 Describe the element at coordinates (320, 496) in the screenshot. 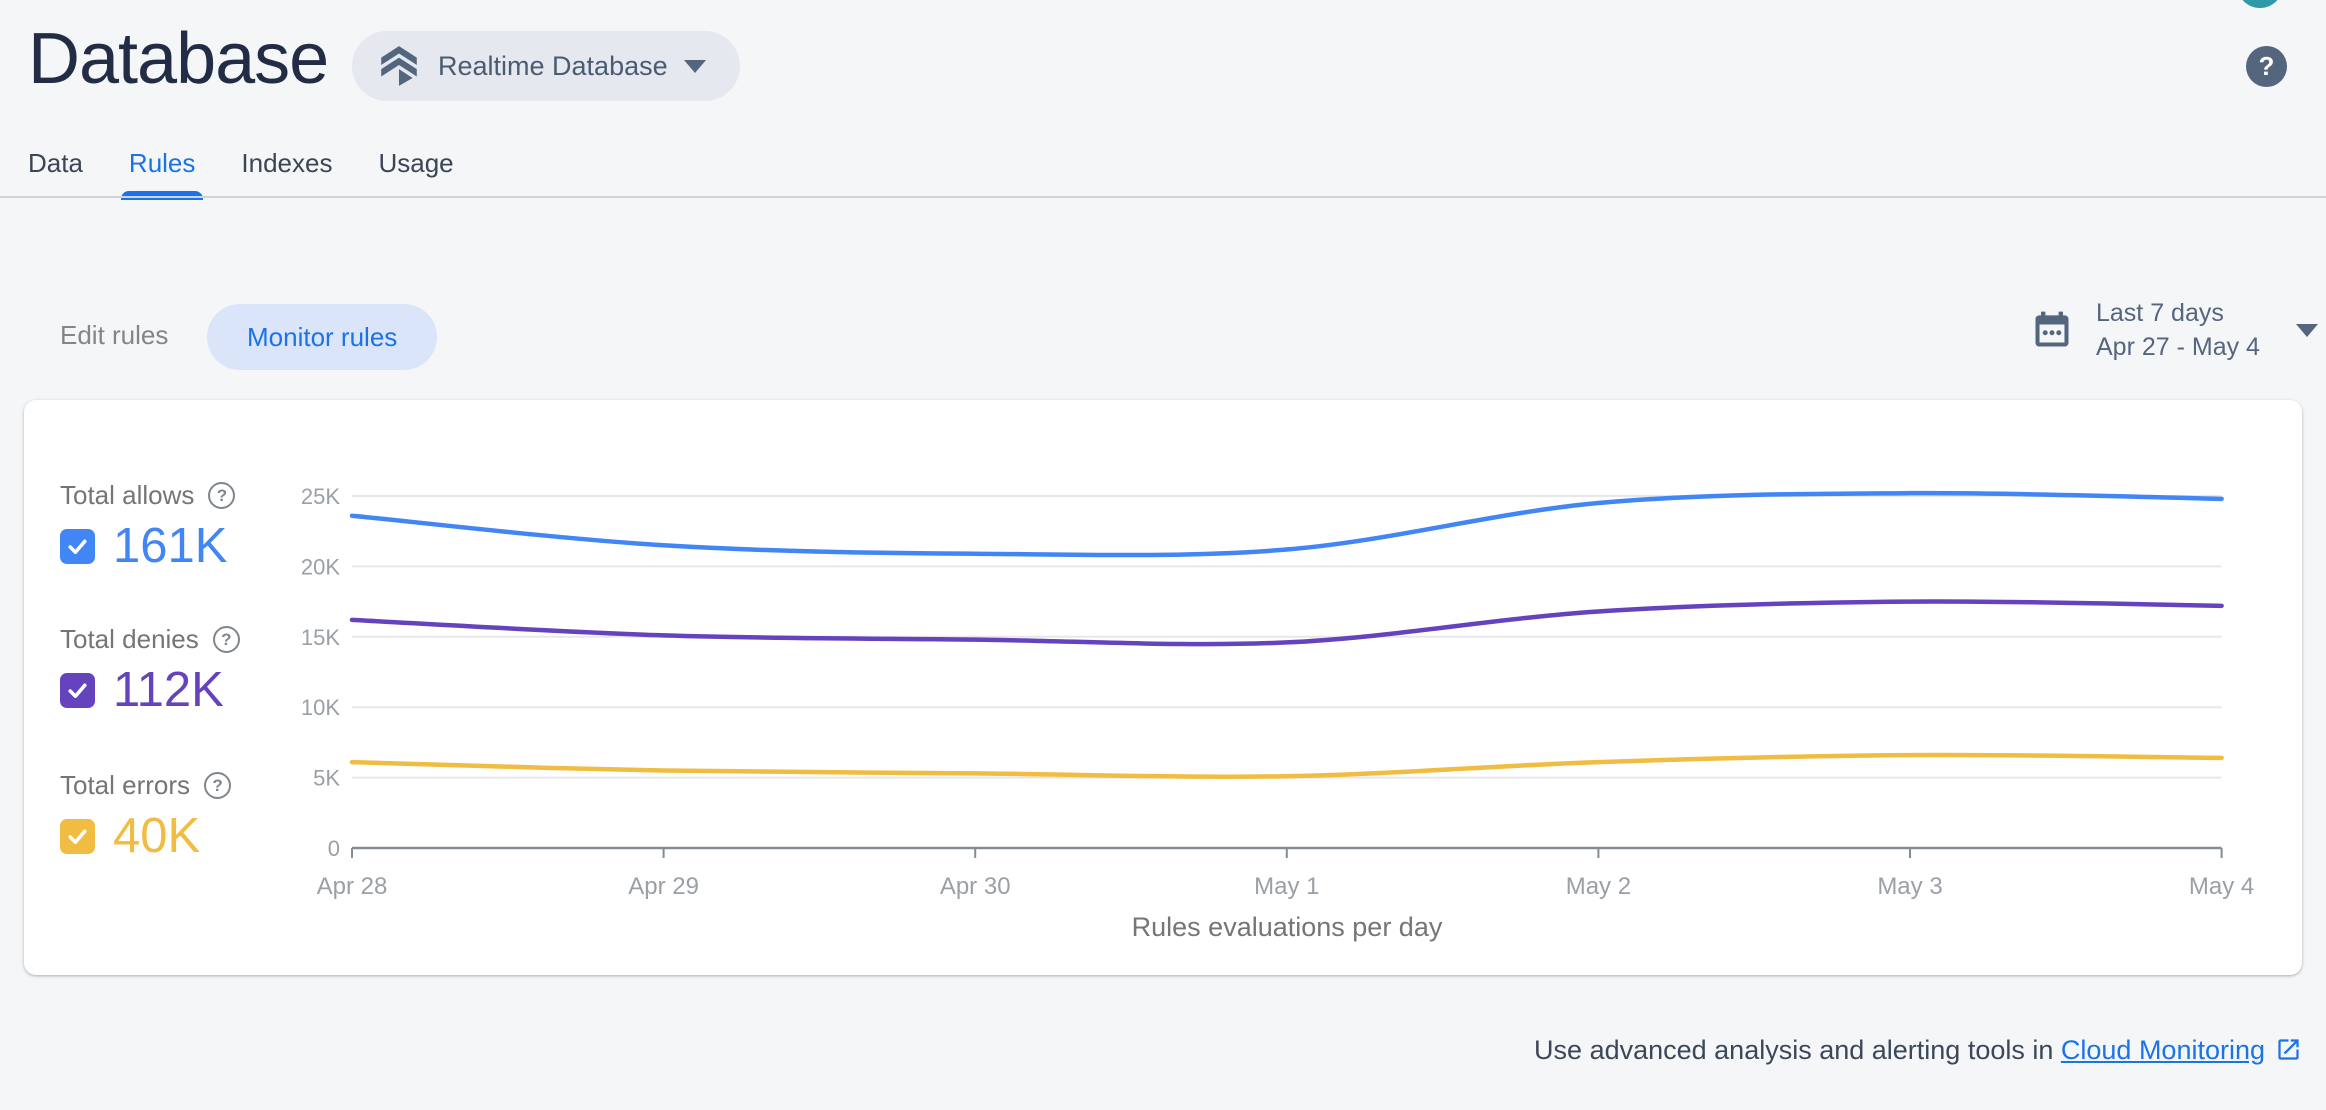

I see `svg-text: 25K` at that location.